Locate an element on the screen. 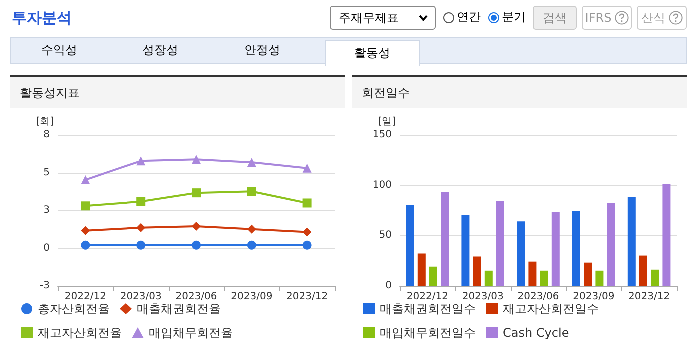  legend-label: 재고자산회전율 is located at coordinates (80, 333).